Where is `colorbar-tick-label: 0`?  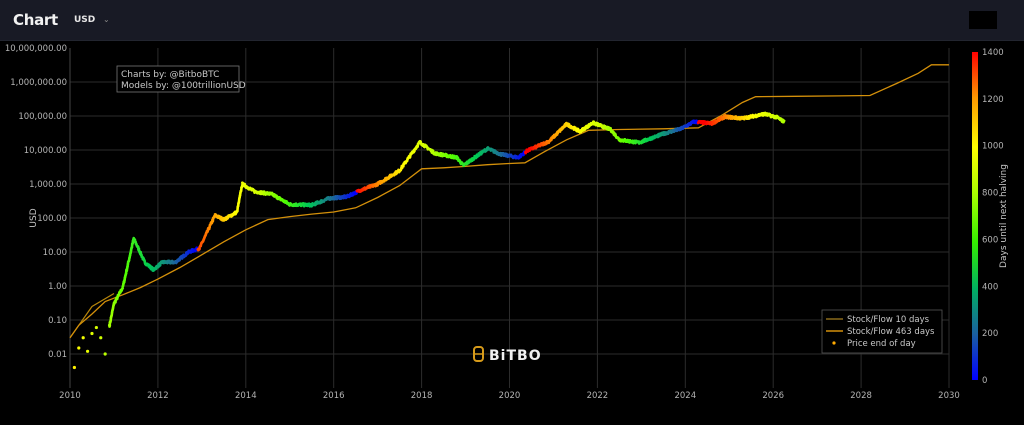
colorbar-tick-label: 0 is located at coordinates (984, 381).